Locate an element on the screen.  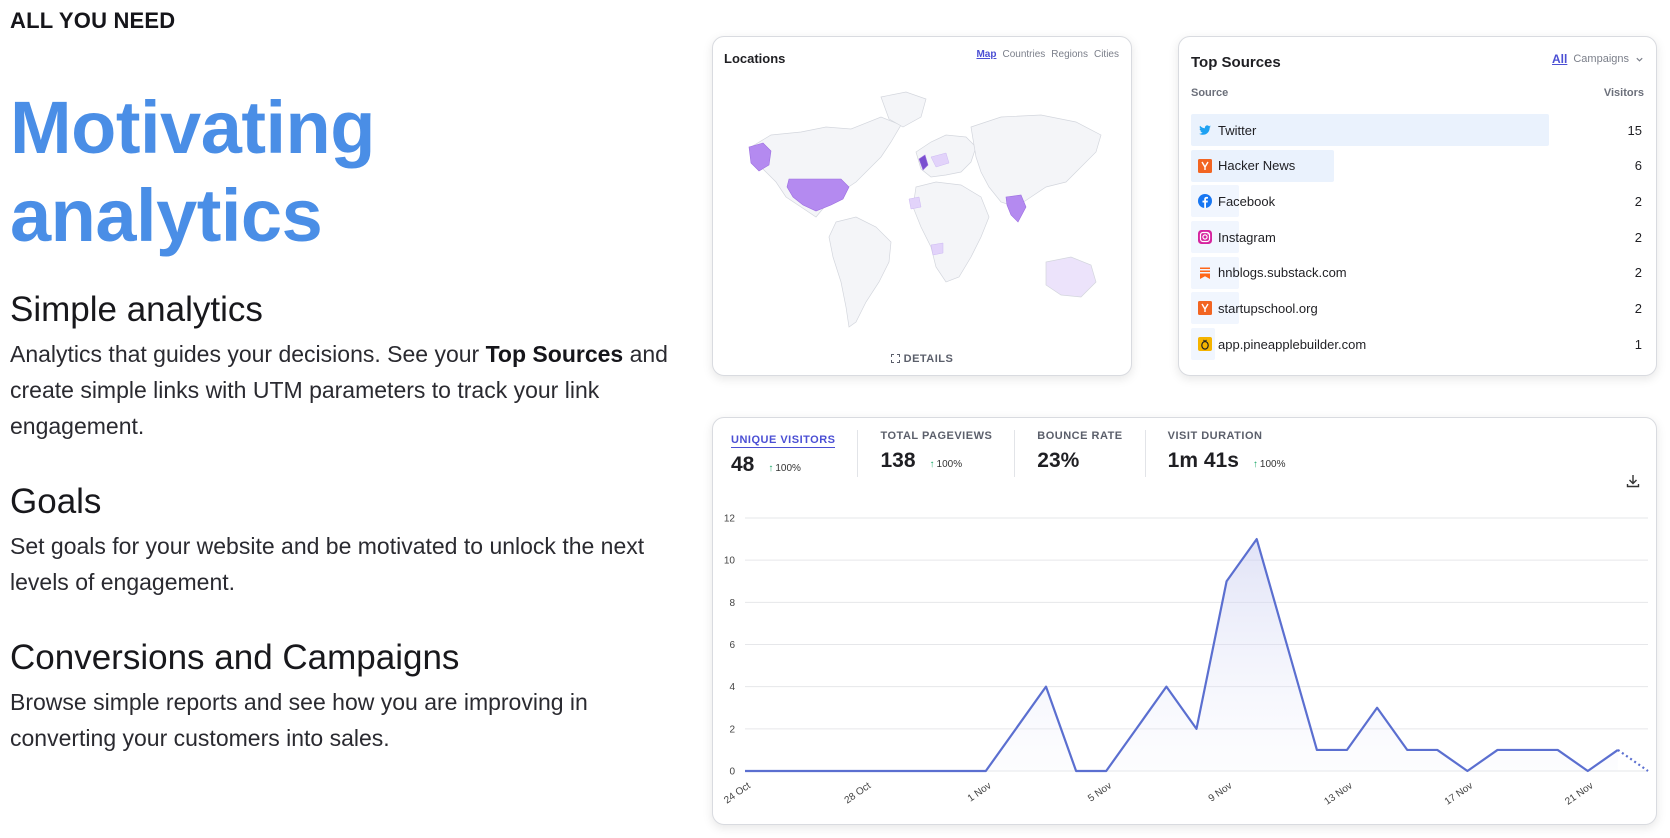
map-uk is located at coordinates (923, 162).